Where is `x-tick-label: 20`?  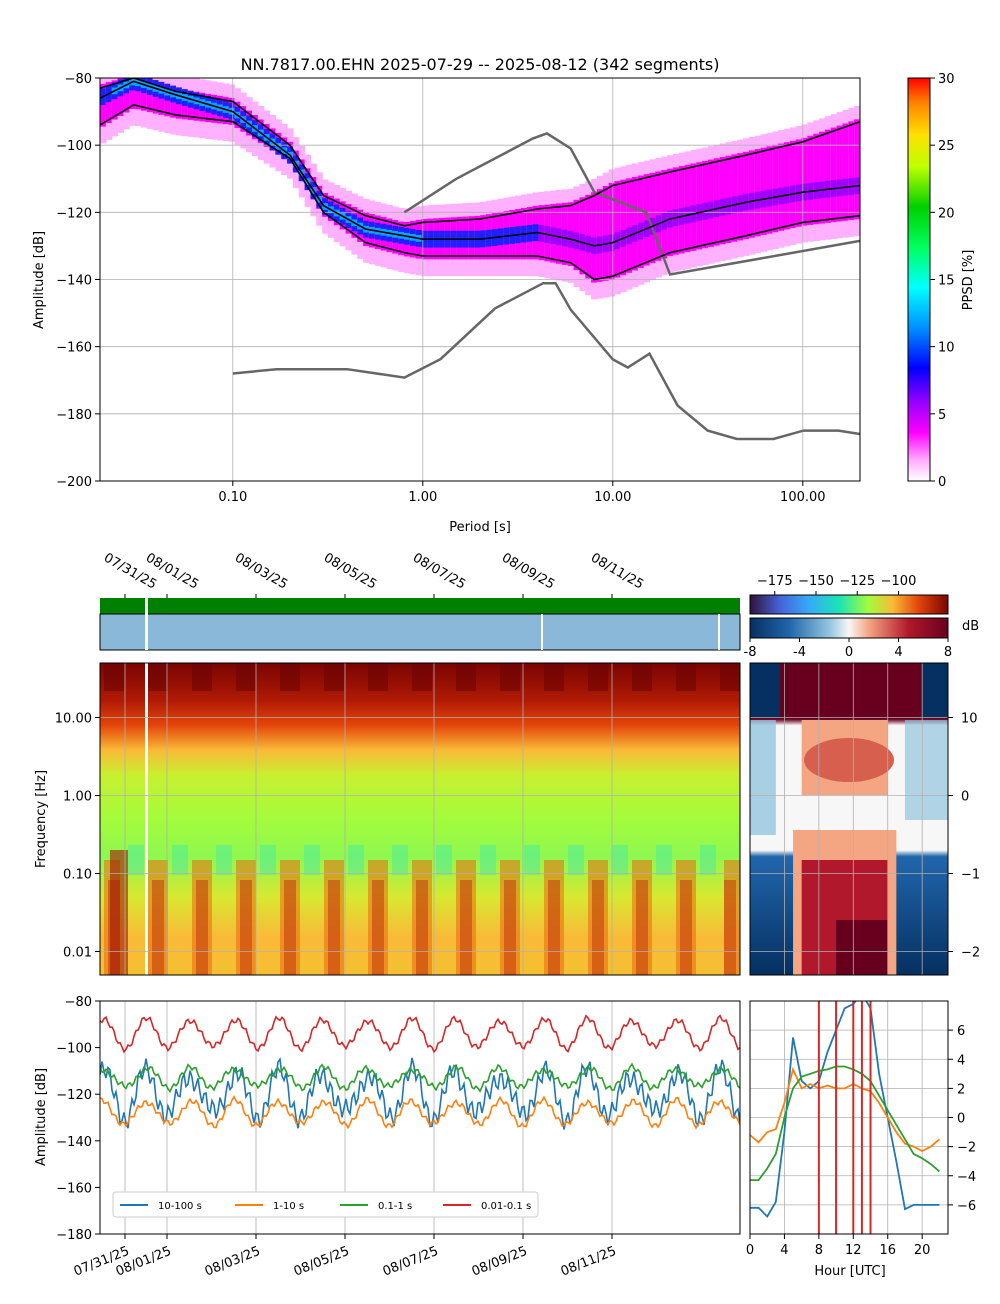 x-tick-label: 20 is located at coordinates (922, 1250).